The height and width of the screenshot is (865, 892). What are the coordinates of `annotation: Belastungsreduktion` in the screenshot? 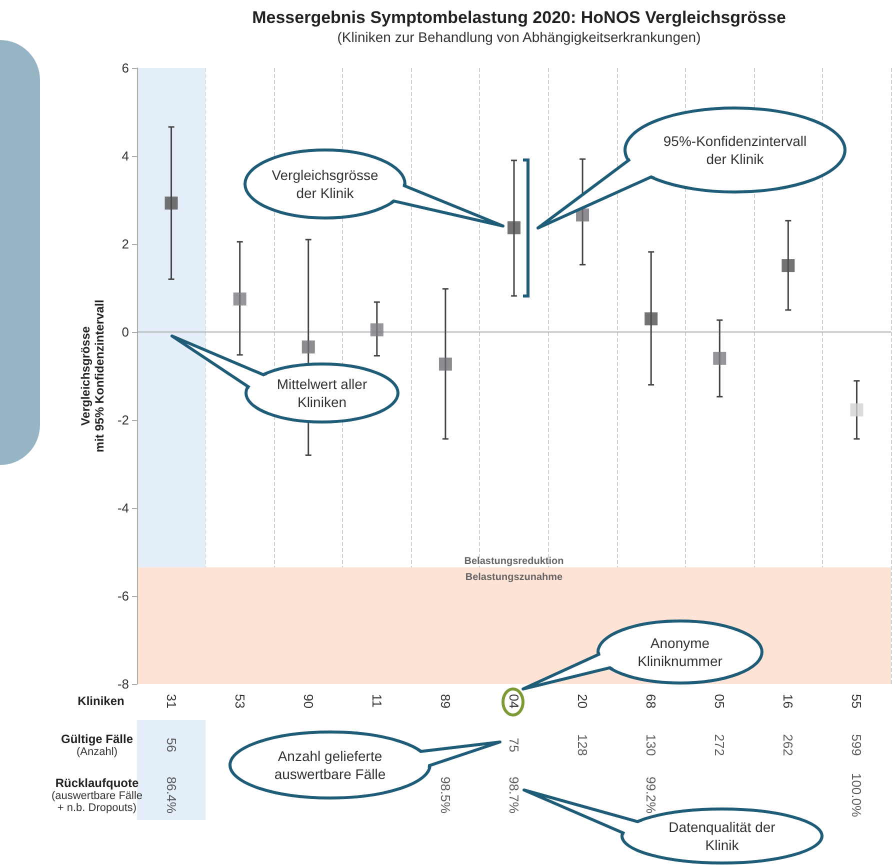 It's located at (514, 561).